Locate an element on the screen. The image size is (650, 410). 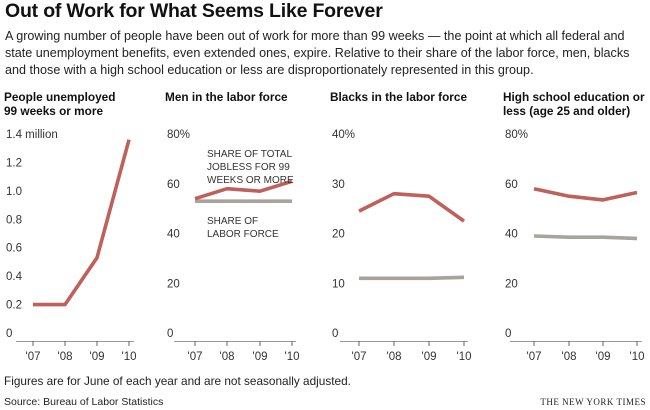
panel-title: Men in the labor force is located at coordinates (226, 97).